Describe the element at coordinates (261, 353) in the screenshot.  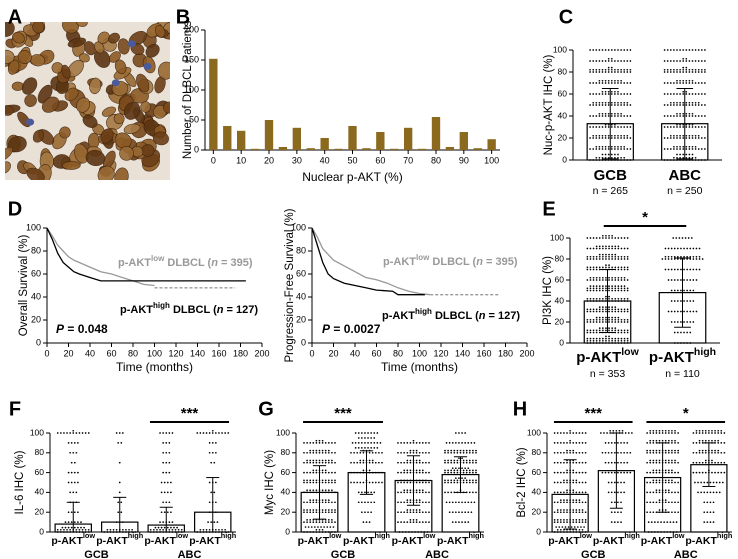
I see `x-tick-label: 200` at that location.